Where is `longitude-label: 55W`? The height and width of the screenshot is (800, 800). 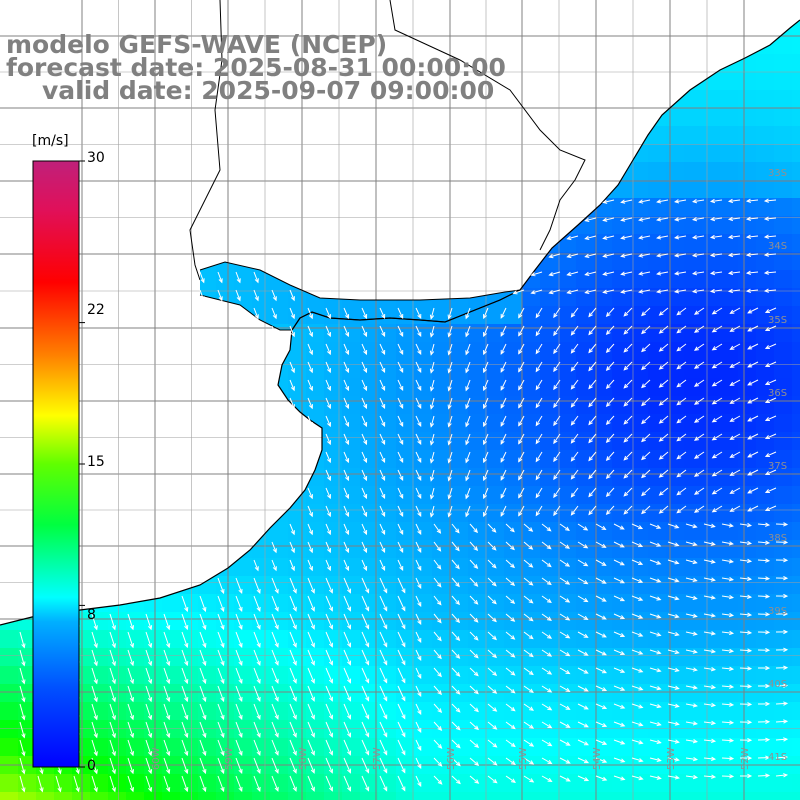
longitude-label: 55W is located at coordinates (523, 758).